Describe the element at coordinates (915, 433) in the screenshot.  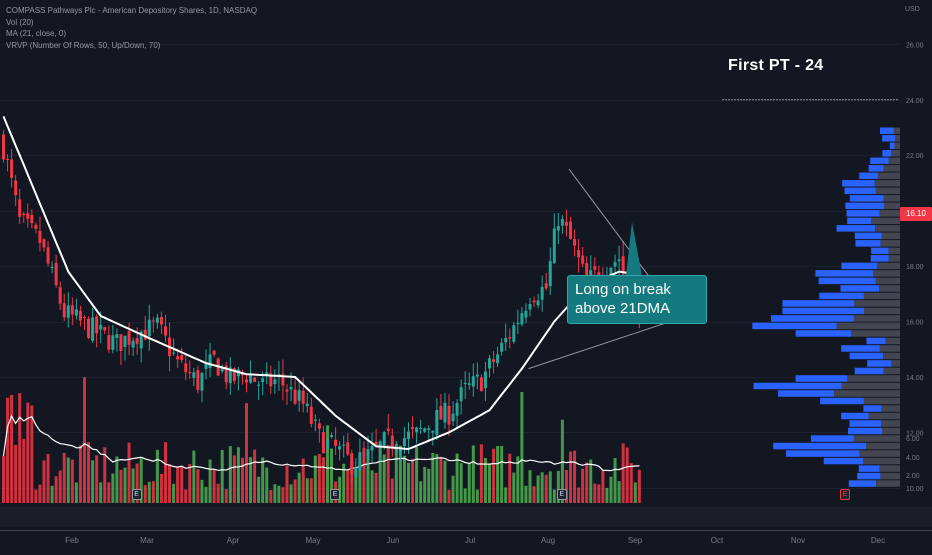
I see `price-tick-label: 12.00` at that location.